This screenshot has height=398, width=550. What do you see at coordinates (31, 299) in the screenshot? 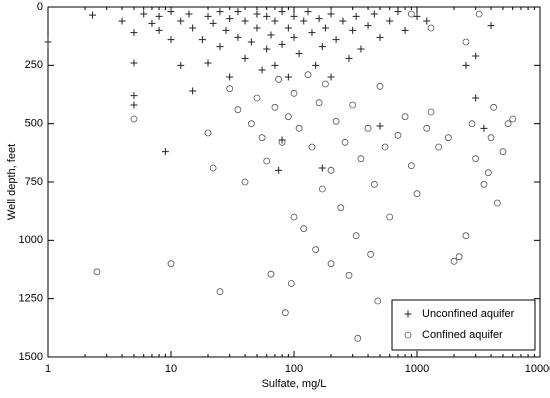
I see `y-tick-label: 1250` at bounding box center [31, 299].